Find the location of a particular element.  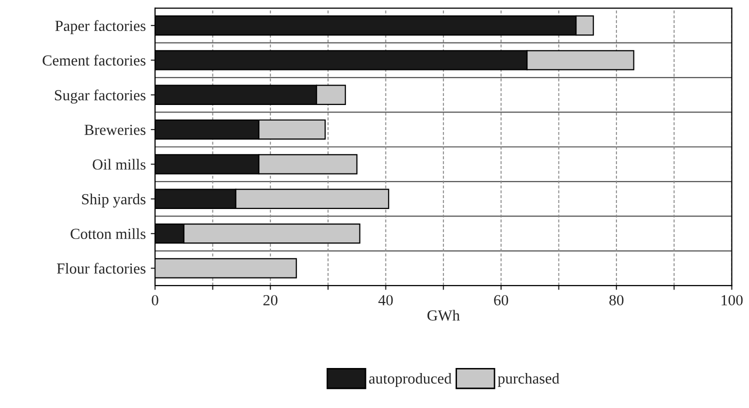

x-tick-label: 80 is located at coordinates (616, 300).